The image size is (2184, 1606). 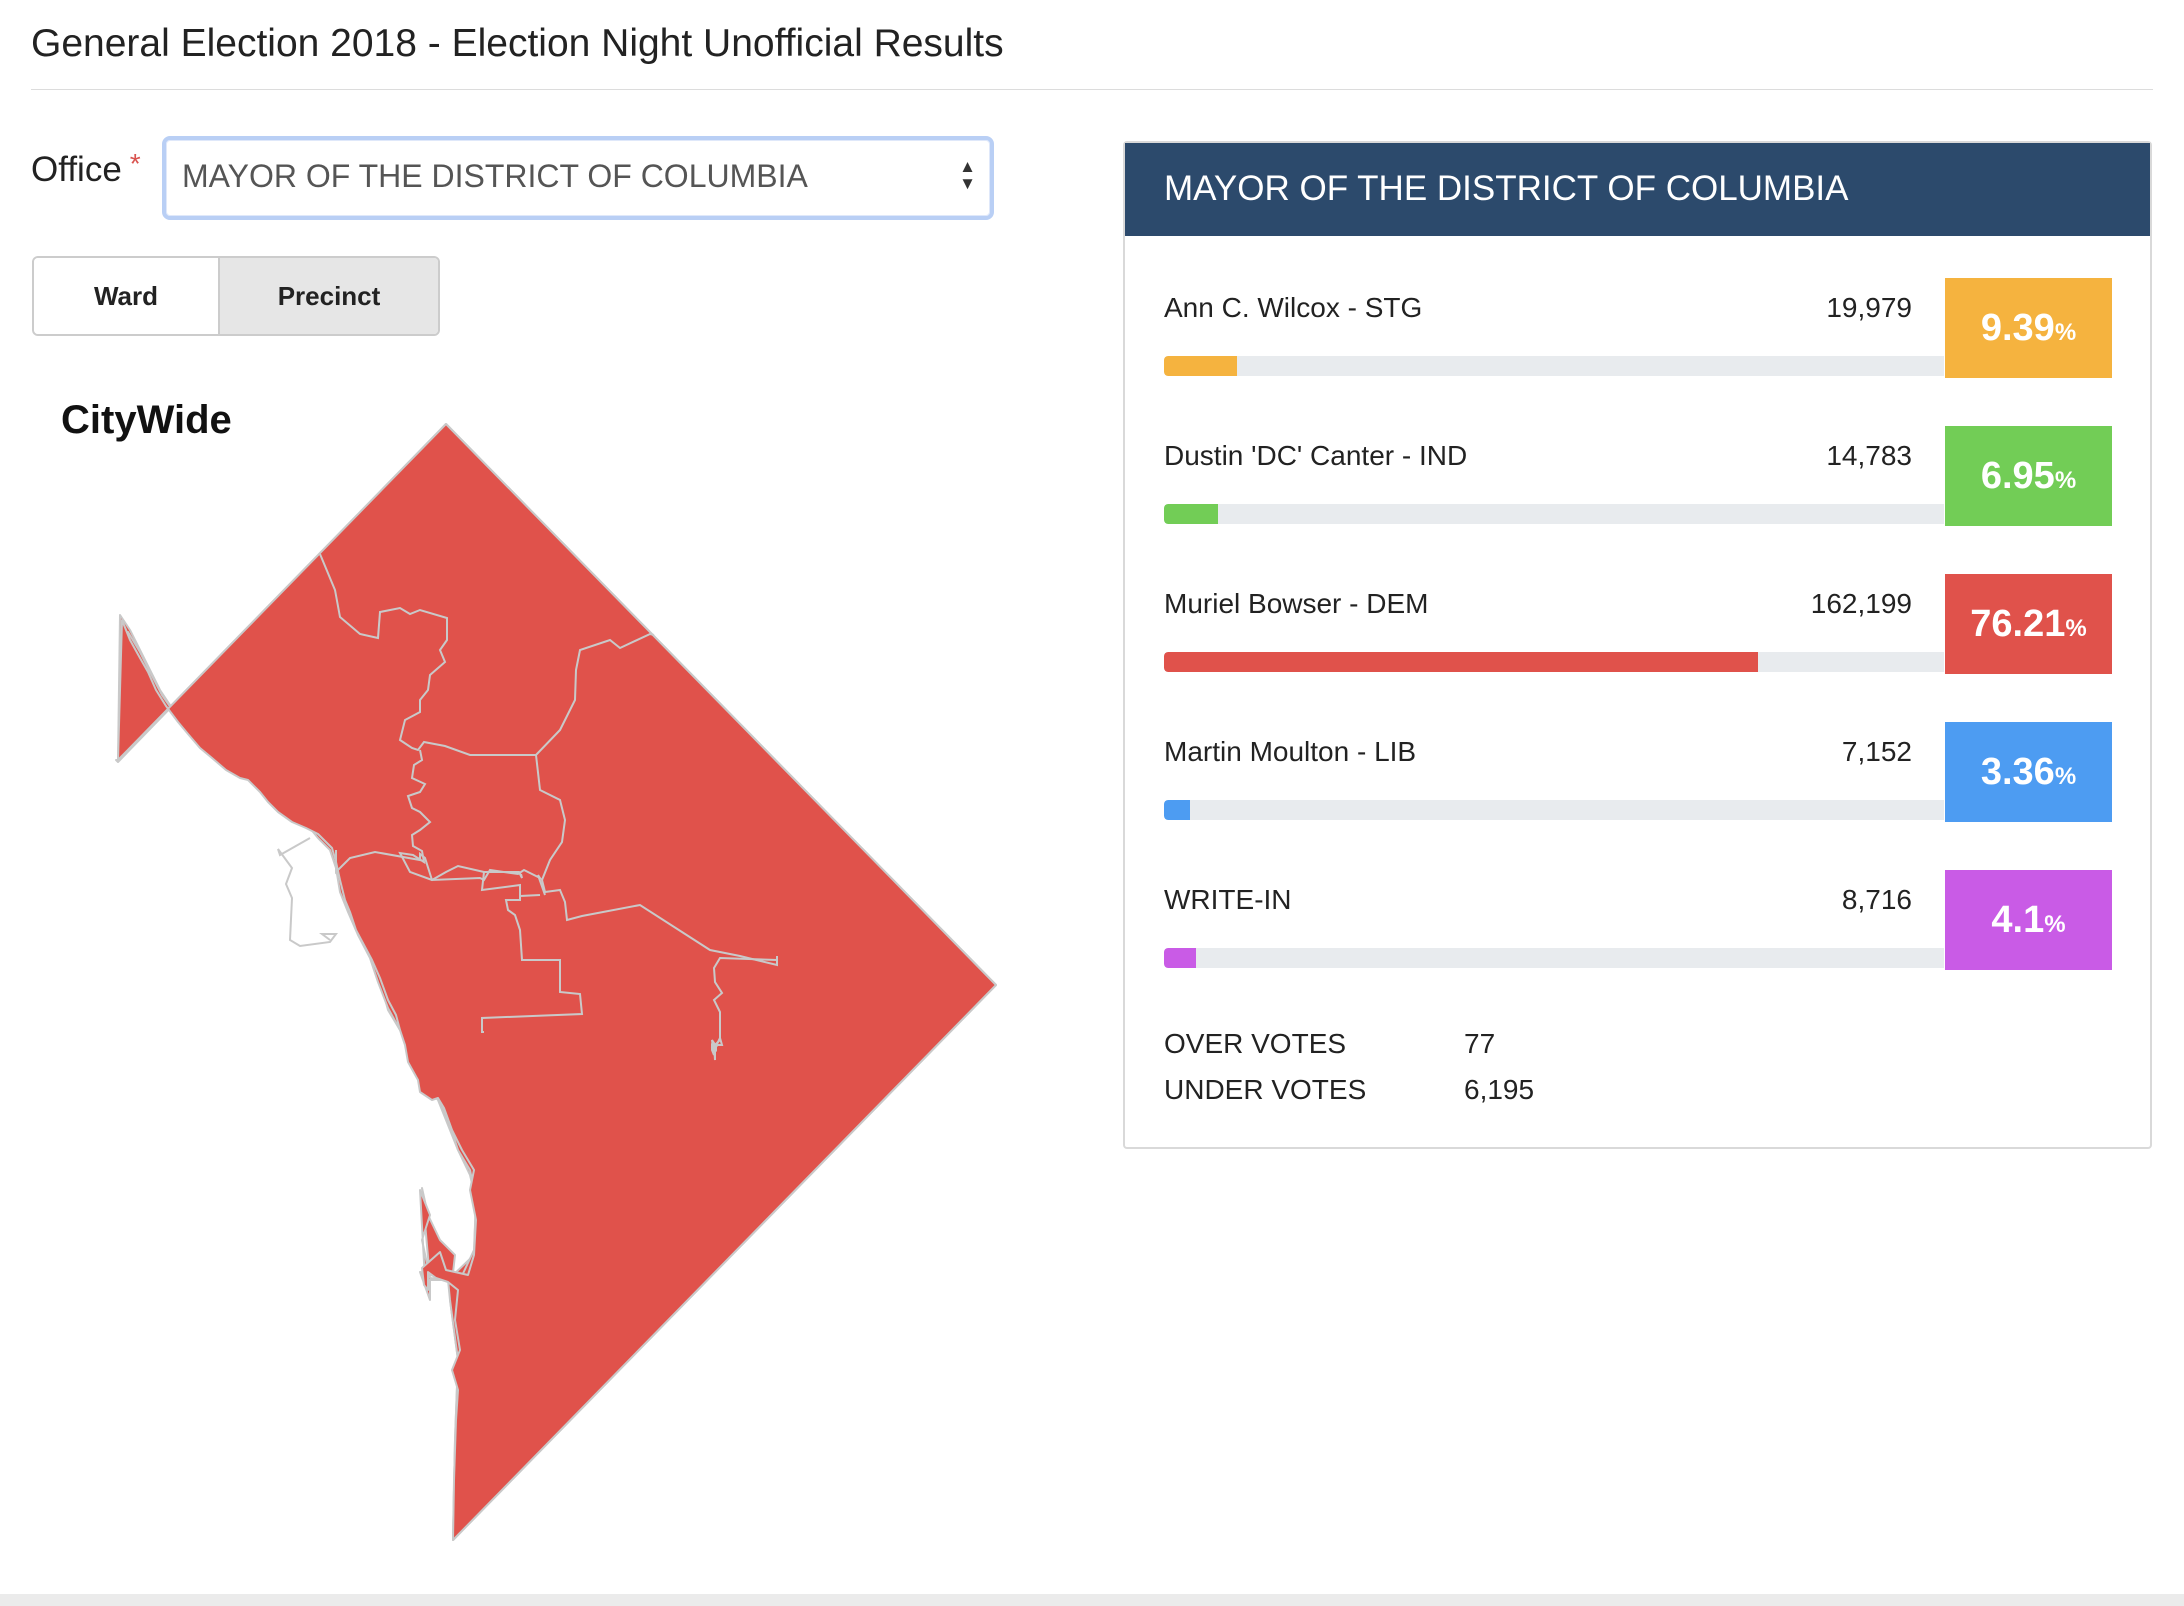 What do you see at coordinates (2028, 624) in the screenshot?
I see `percent-badge: 76.21%` at bounding box center [2028, 624].